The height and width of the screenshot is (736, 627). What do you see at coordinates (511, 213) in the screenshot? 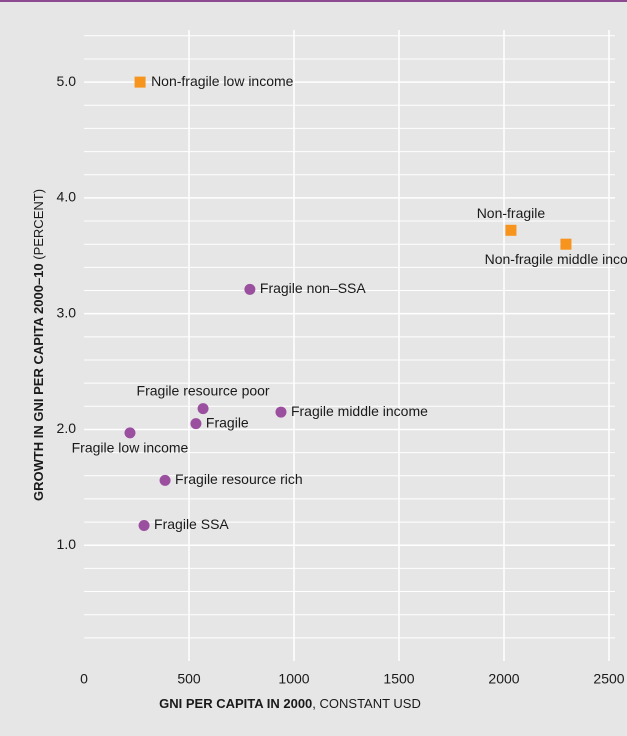
I see `point-label: Non-fragile` at bounding box center [511, 213].